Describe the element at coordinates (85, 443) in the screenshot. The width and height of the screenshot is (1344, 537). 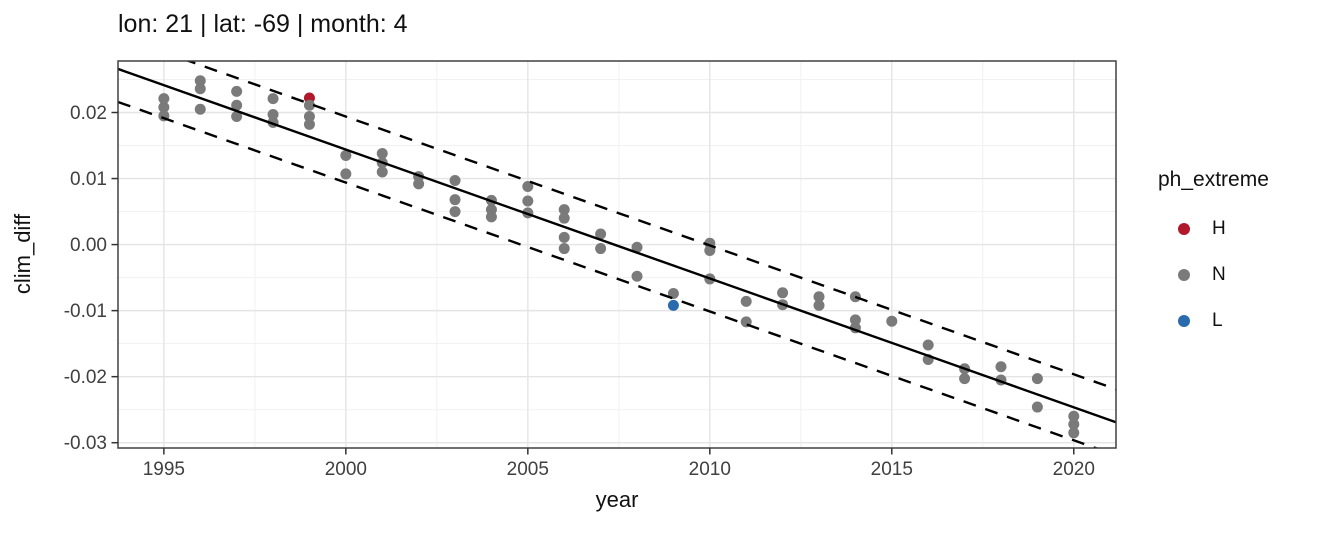
I see `y-tick-label: -0.03` at that location.